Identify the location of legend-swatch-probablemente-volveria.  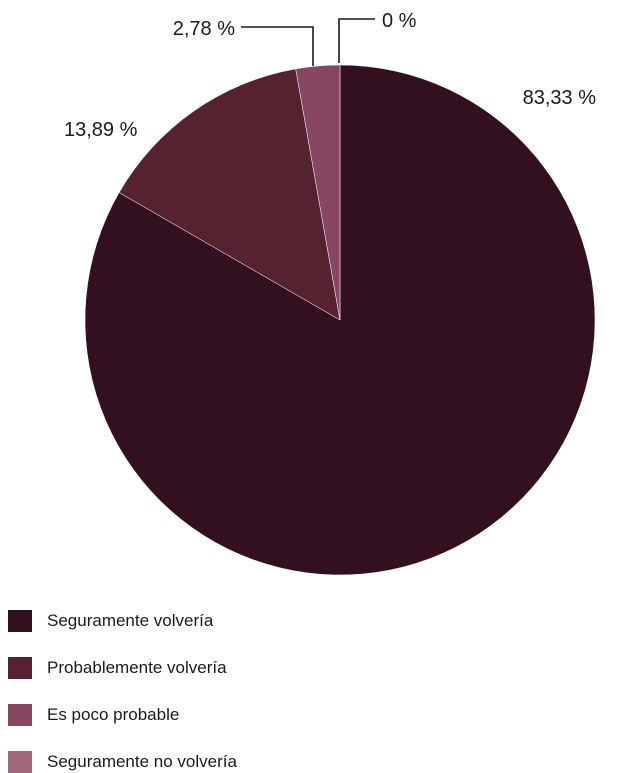
(20, 668).